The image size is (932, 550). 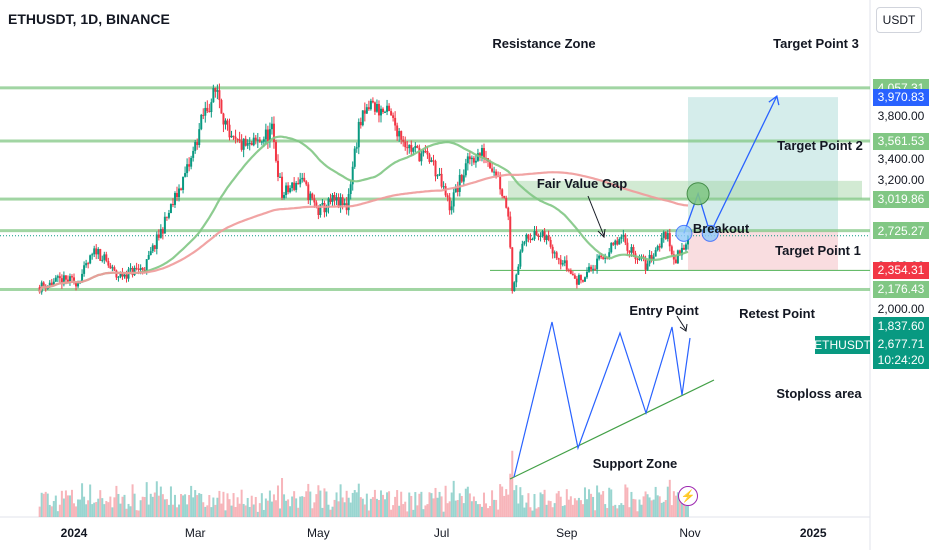 I want to click on current-price-value: 2,677.71, so click(x=901, y=343).